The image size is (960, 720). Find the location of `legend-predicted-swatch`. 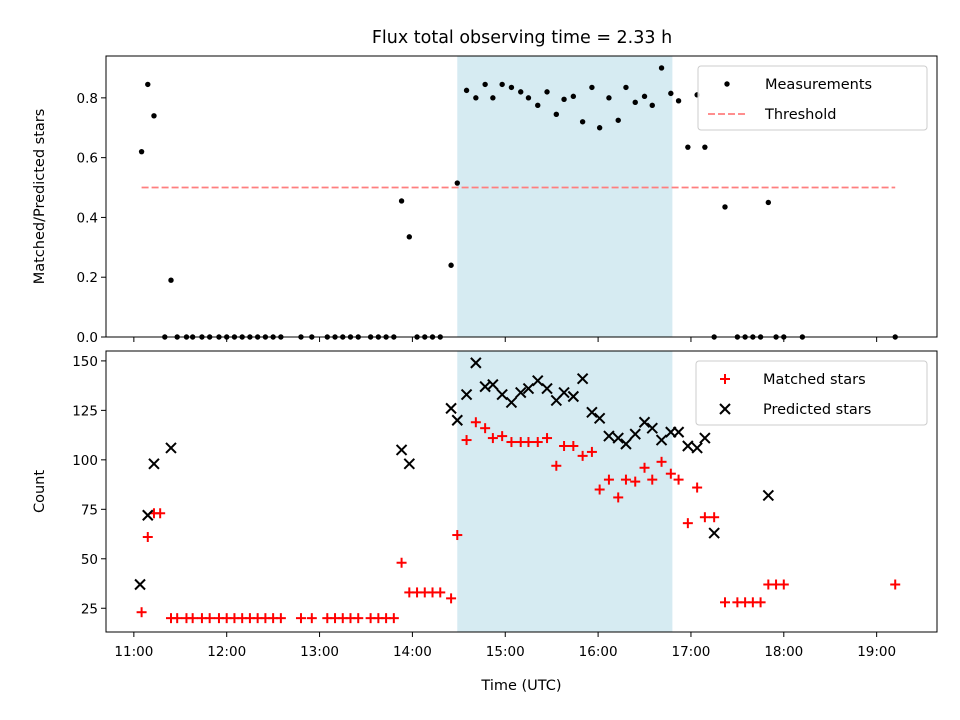

legend-predicted-swatch is located at coordinates (725, 409).